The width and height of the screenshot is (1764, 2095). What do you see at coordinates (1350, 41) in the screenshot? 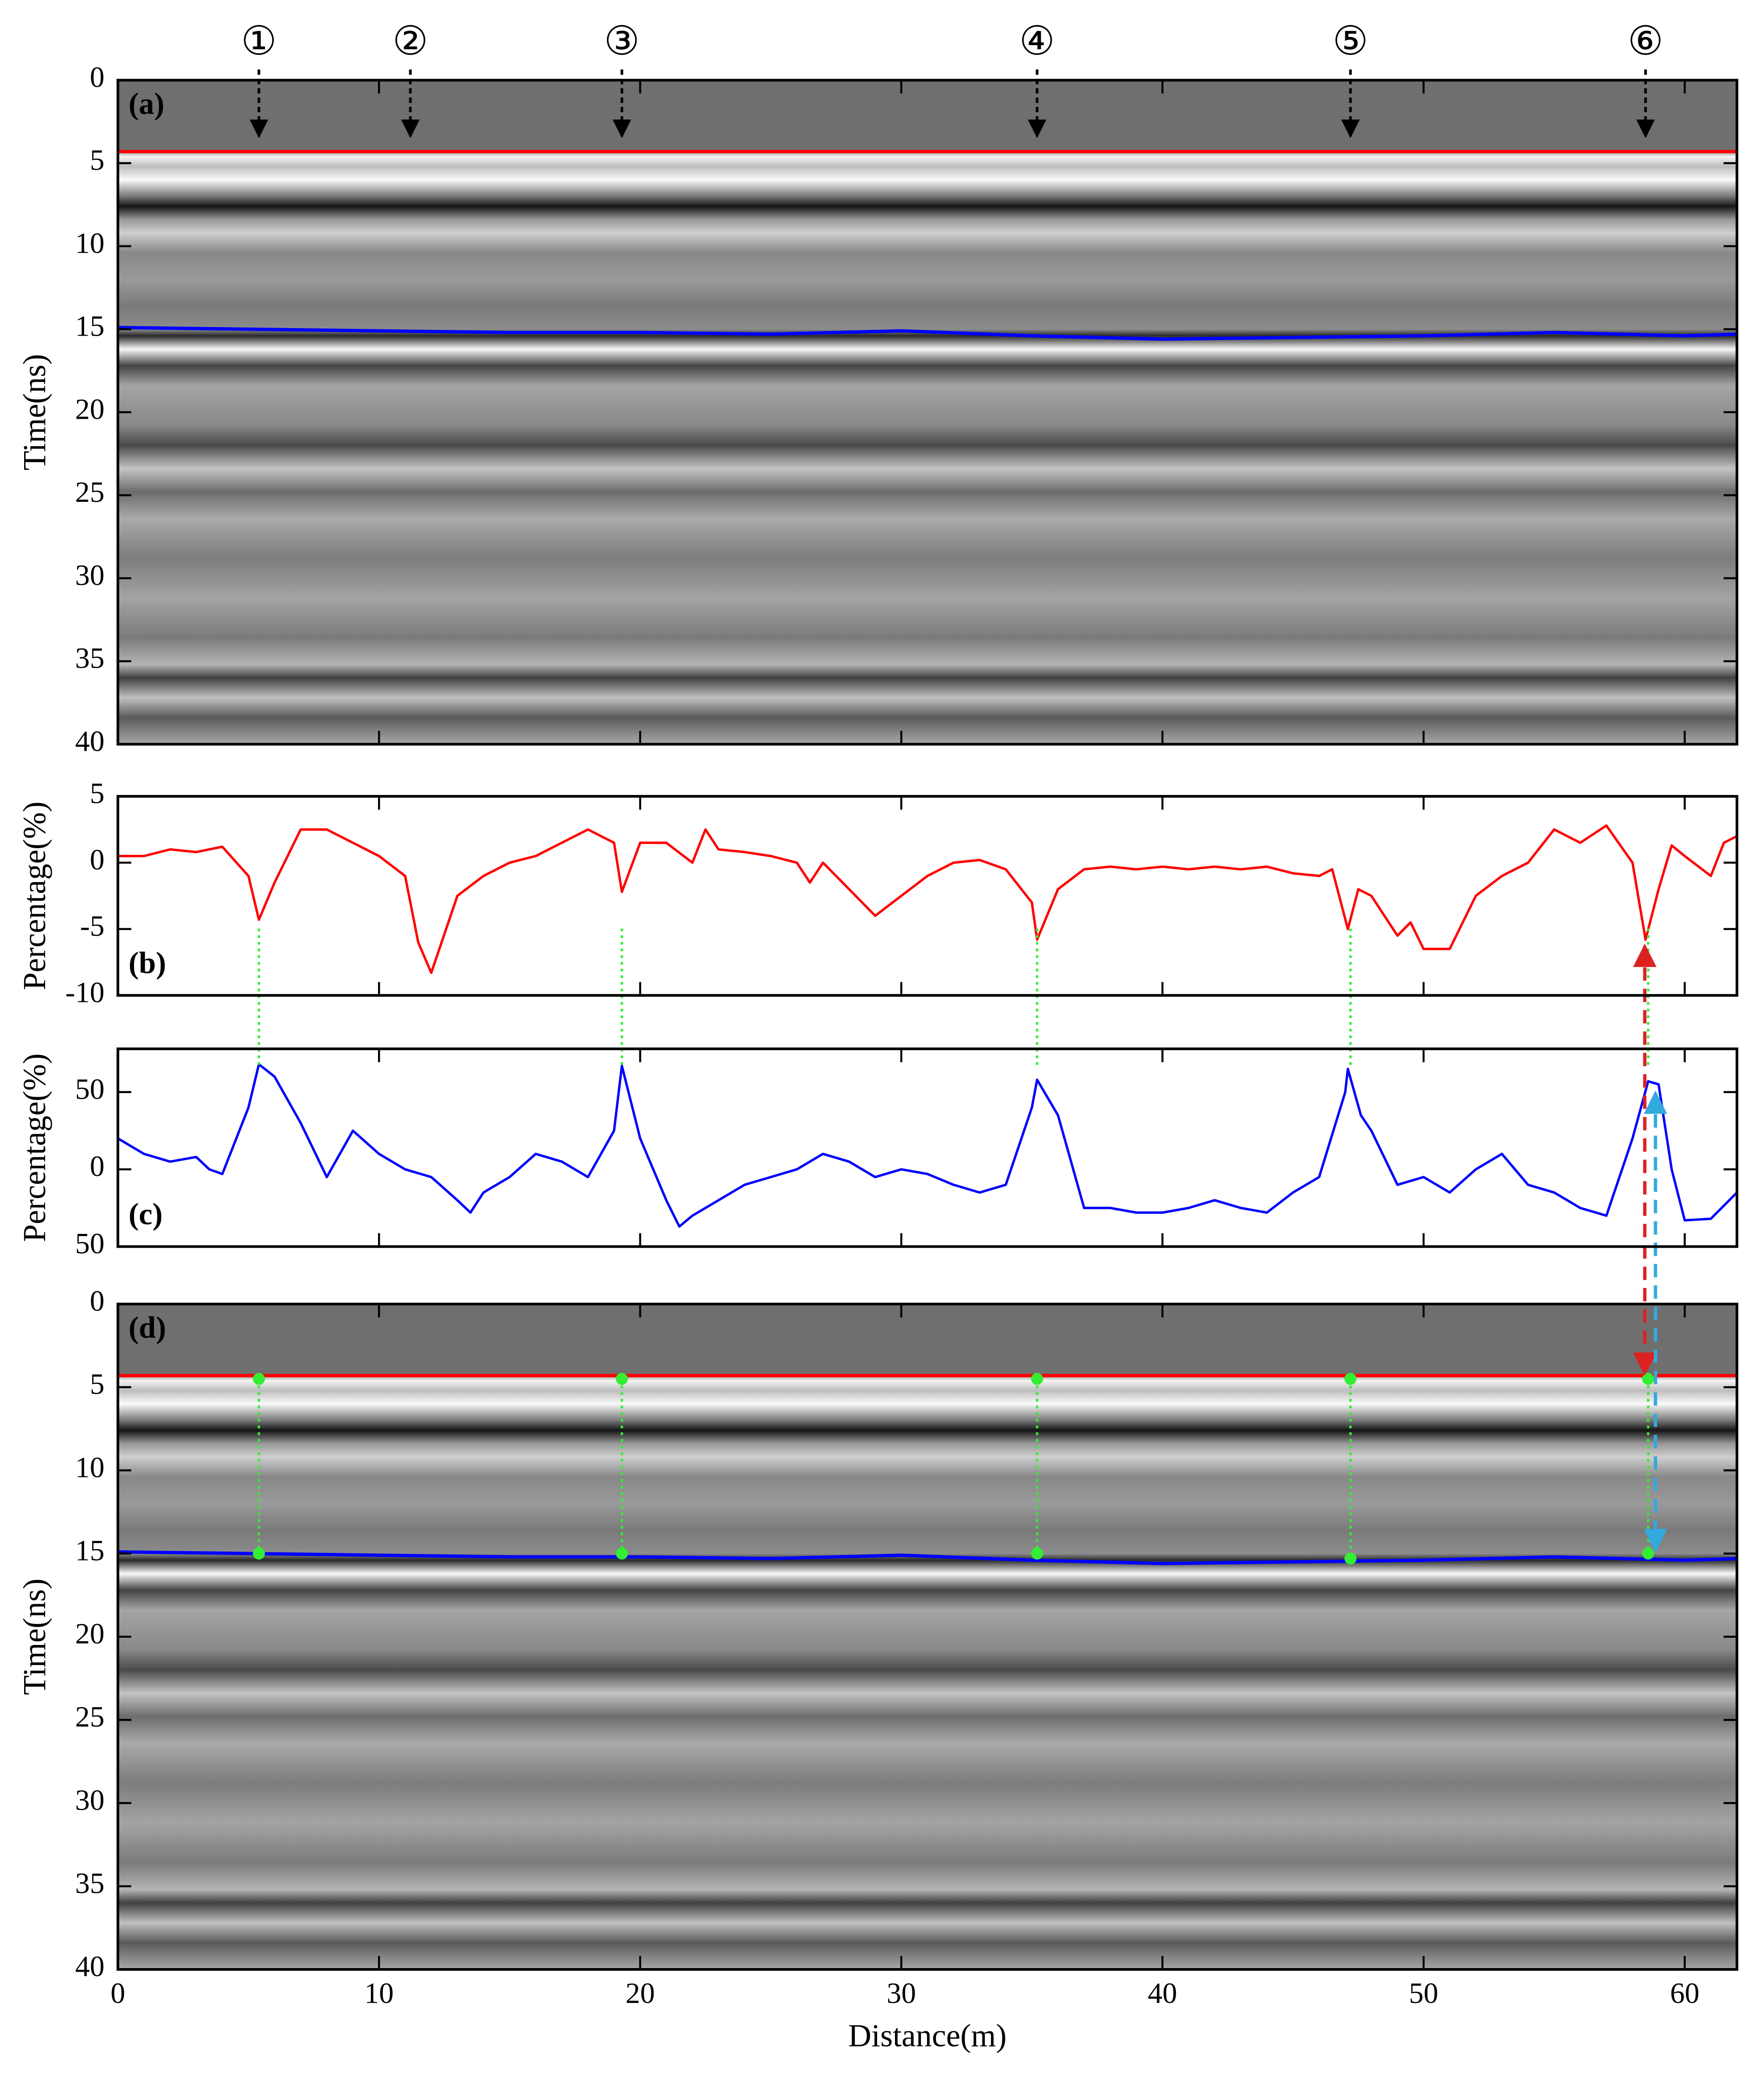
I see `annotation: ⑤` at bounding box center [1350, 41].